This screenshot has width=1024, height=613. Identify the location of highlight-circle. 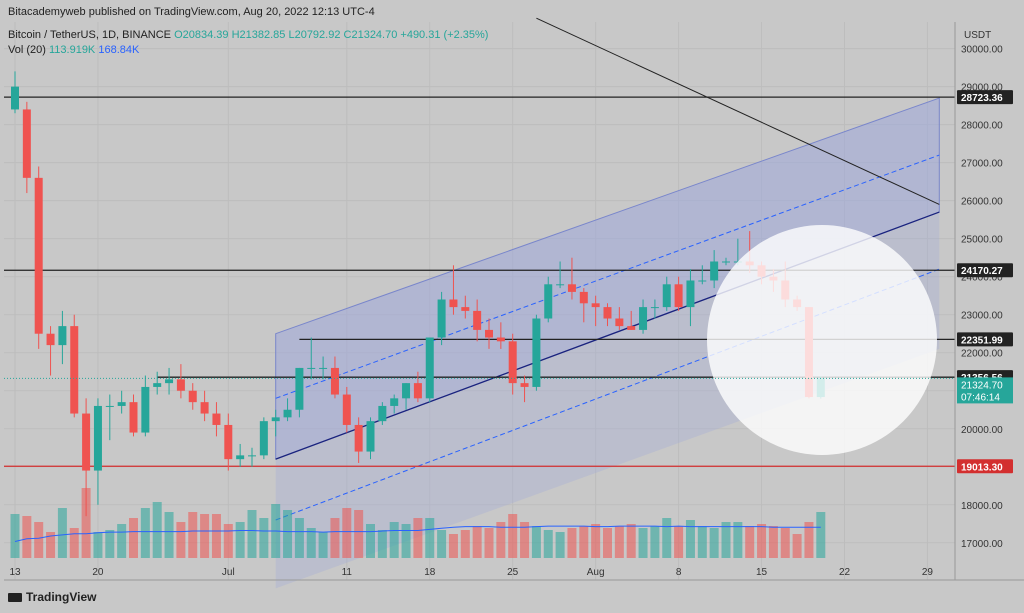
(822, 340).